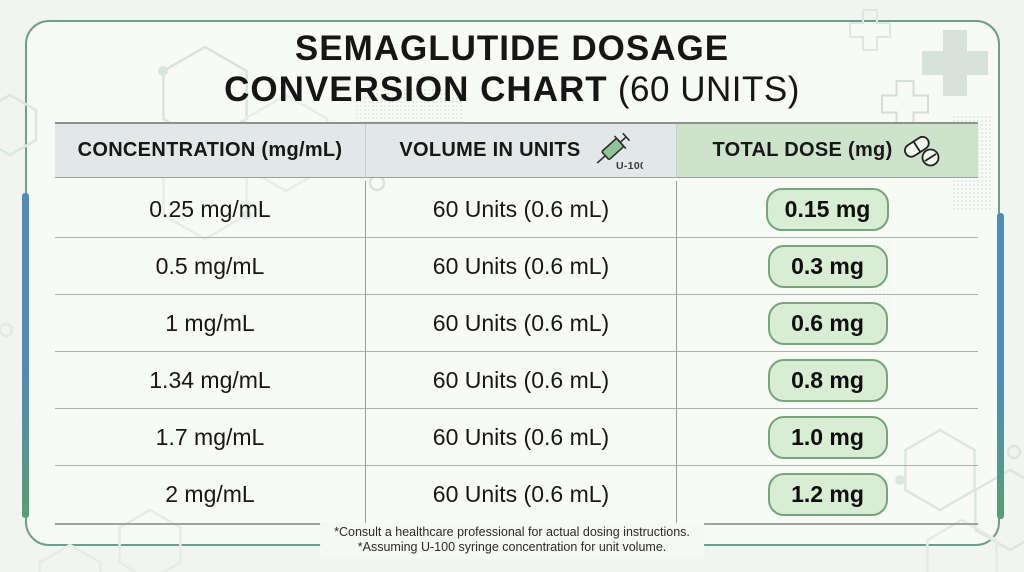 This screenshot has width=1024, height=572. What do you see at coordinates (922, 151) in the screenshot?
I see `pills-icon` at bounding box center [922, 151].